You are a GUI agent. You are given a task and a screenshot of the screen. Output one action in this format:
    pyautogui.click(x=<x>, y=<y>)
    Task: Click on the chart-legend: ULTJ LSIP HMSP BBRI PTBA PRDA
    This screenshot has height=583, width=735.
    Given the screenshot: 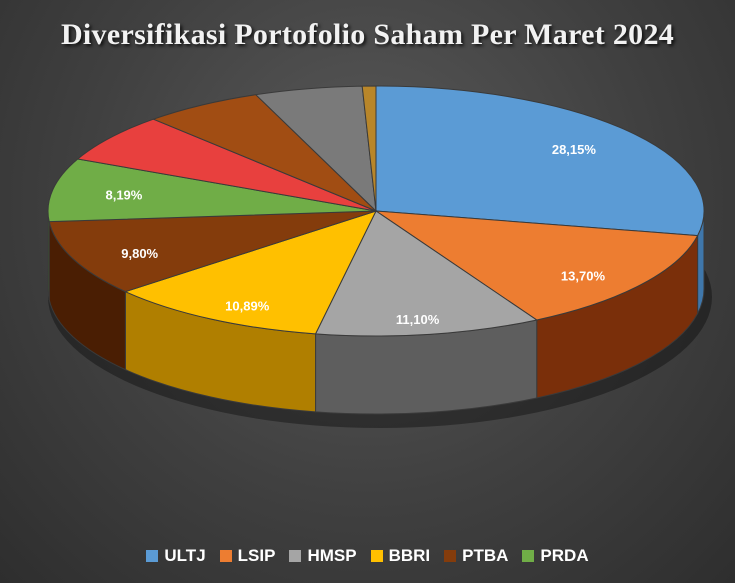 What is the action you would take?
    pyautogui.click(x=367, y=556)
    